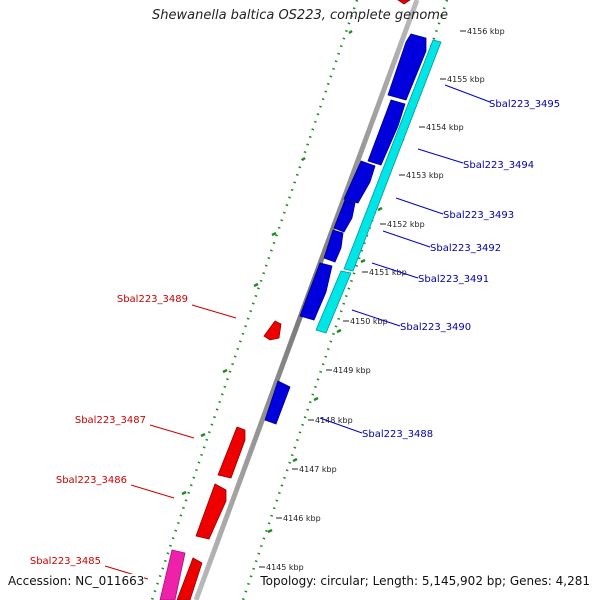 This screenshot has height=600, width=600. I want to click on gene-top-edge, so click(404, 2).